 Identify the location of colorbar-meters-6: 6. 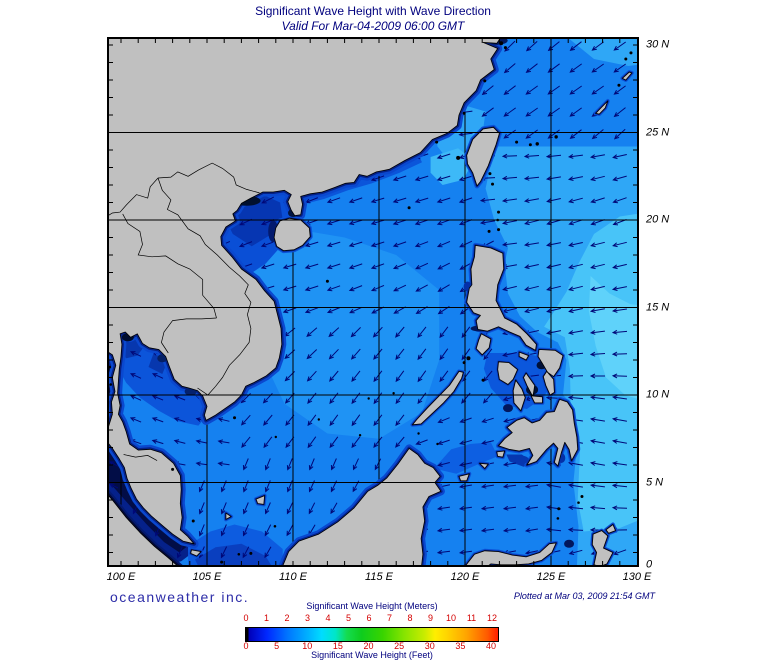
(369, 618).